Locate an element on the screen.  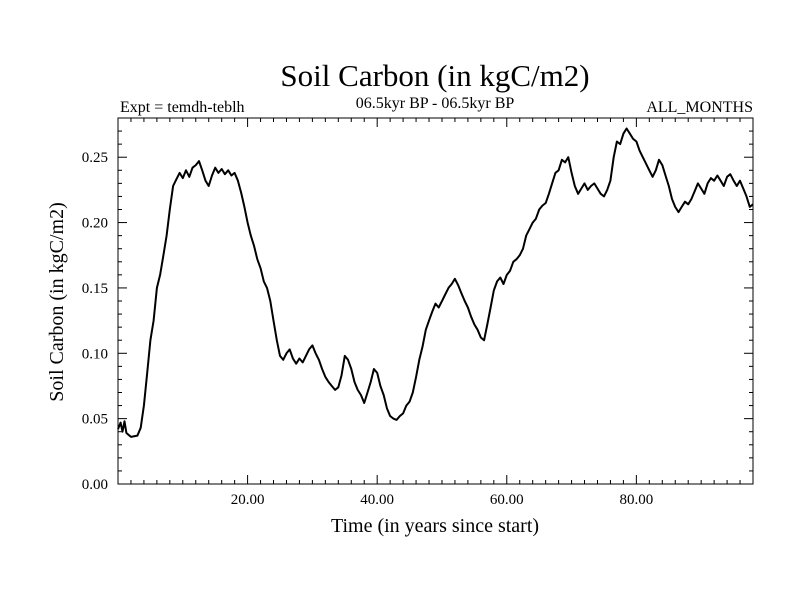
x-tick-label: 40.00 is located at coordinates (377, 500).